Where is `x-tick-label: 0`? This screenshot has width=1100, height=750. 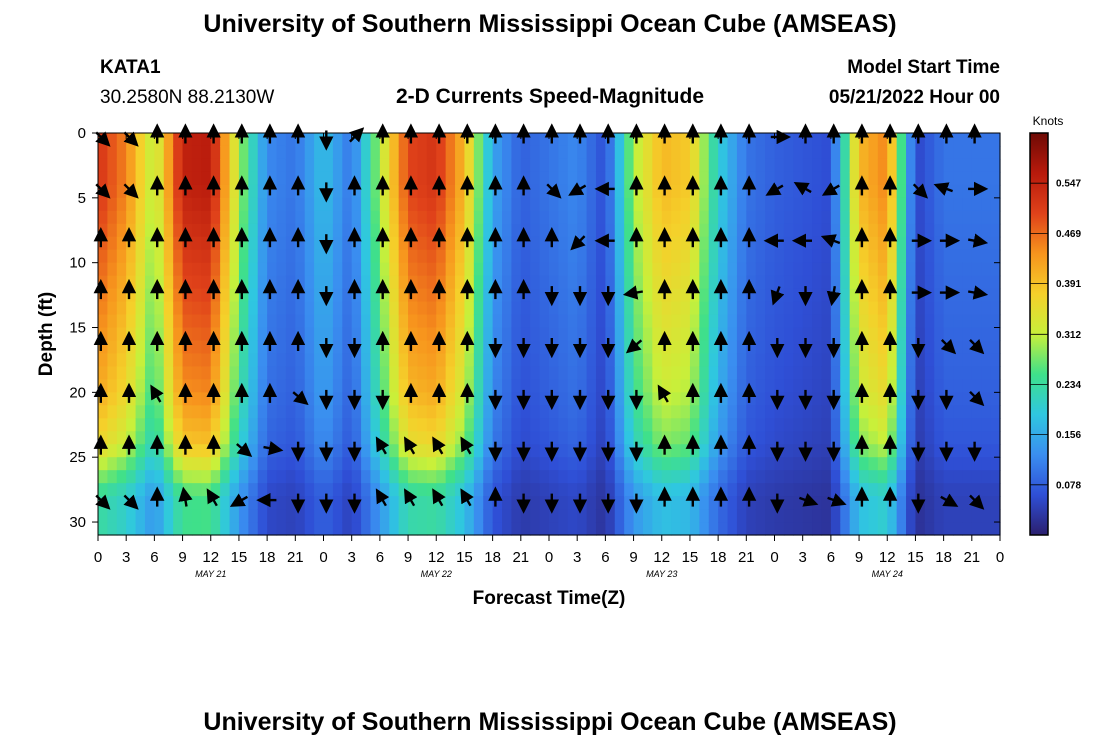 x-tick-label: 0 is located at coordinates (549, 557).